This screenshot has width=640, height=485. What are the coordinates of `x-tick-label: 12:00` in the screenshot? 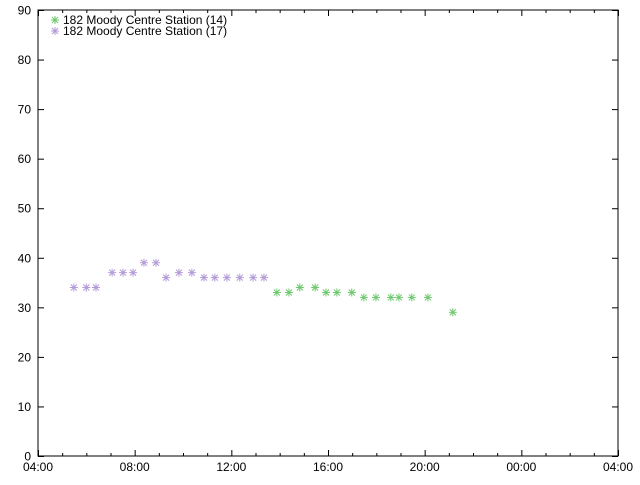 It's located at (231, 467).